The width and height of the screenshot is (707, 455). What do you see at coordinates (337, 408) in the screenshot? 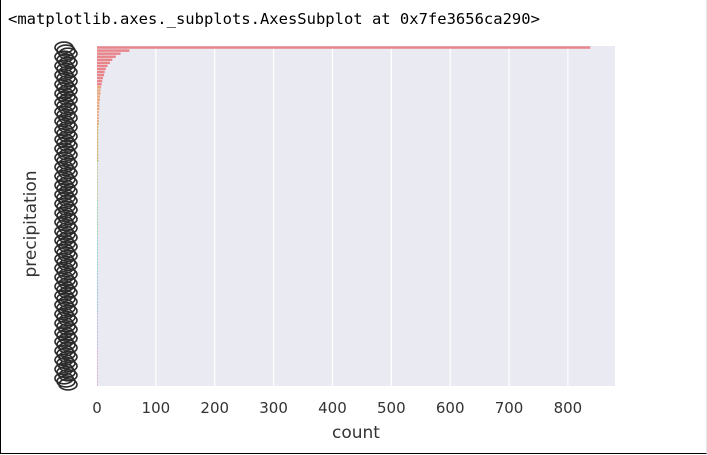
I see `x-tick-labels: 0 100 200 300 400 500 600 700 800` at bounding box center [337, 408].